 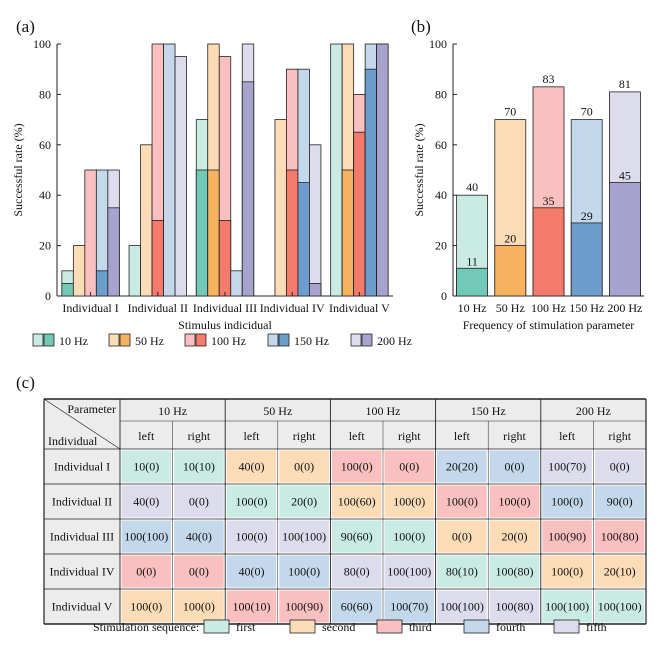 I want to click on panel-b-y-tick-label: 40, so click(x=441, y=195).